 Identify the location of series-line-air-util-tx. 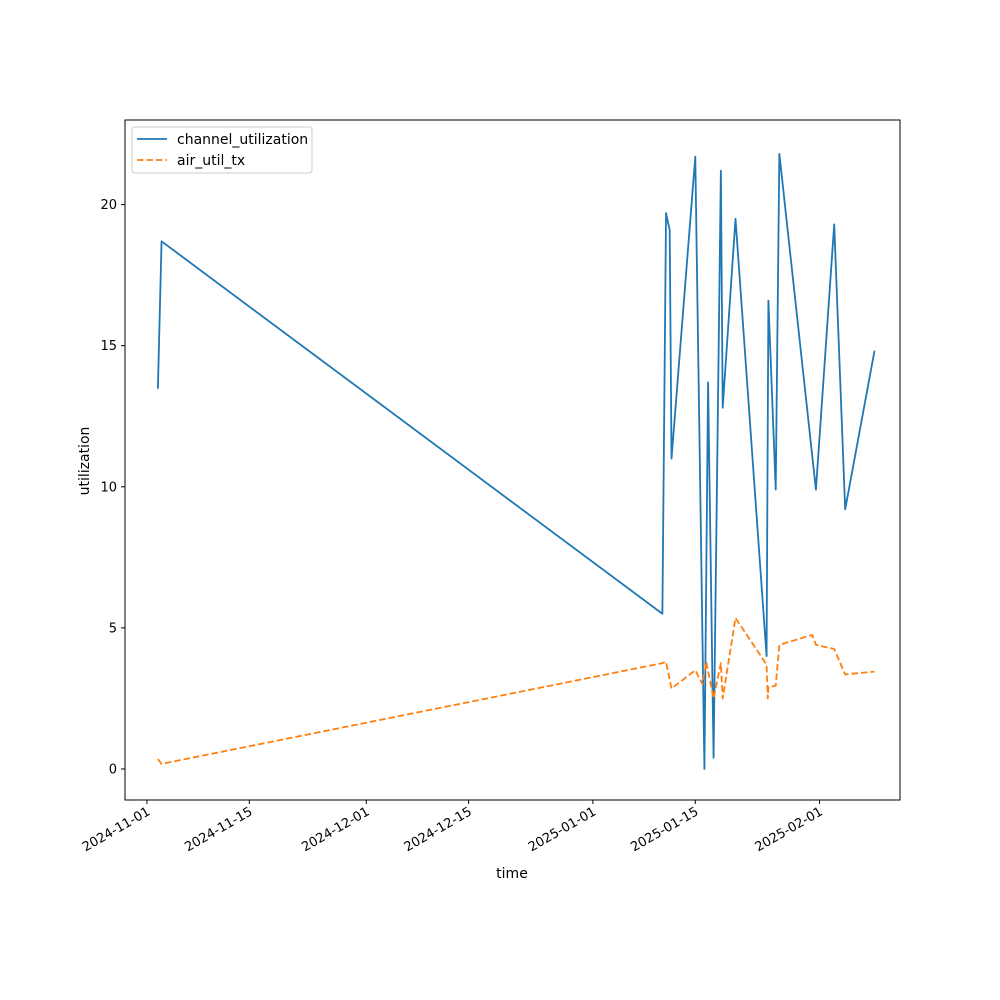
(516, 691).